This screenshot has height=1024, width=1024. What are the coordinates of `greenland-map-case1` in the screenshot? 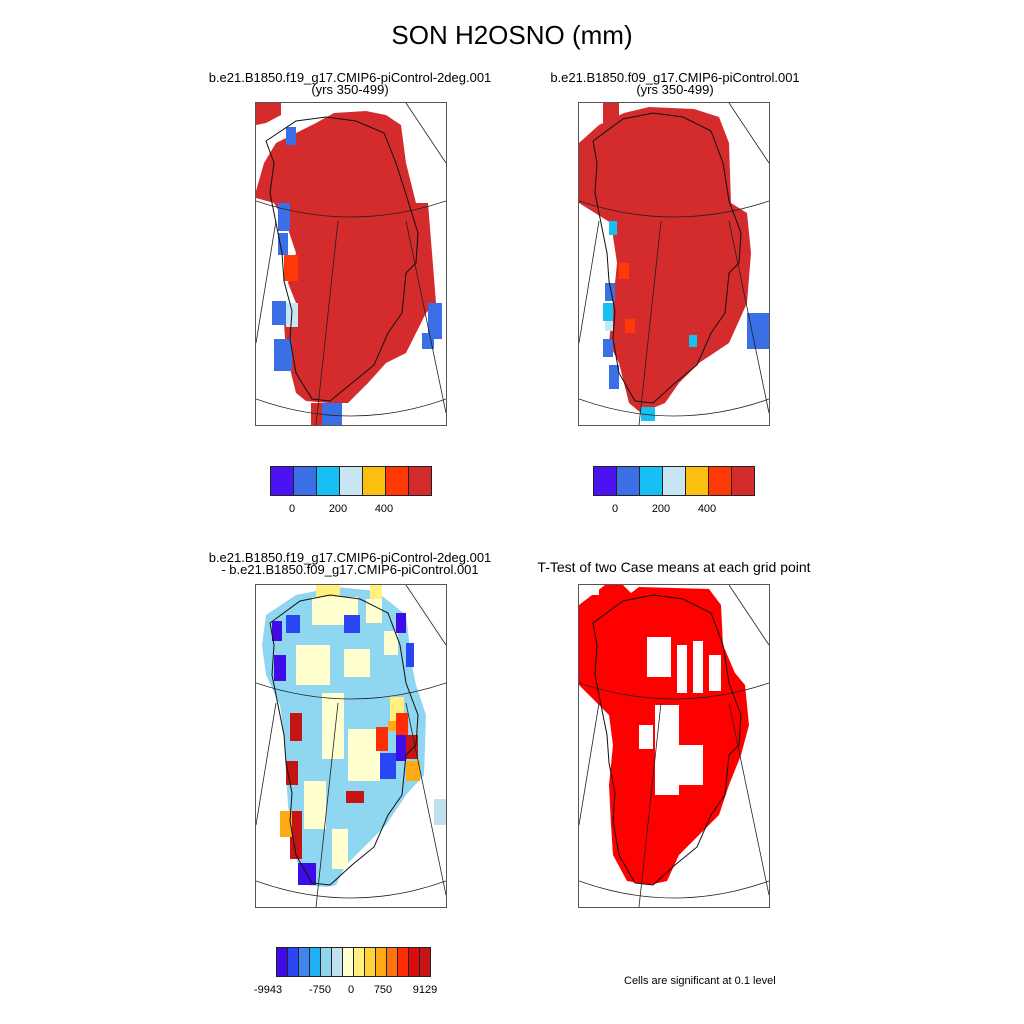 It's located at (351, 264).